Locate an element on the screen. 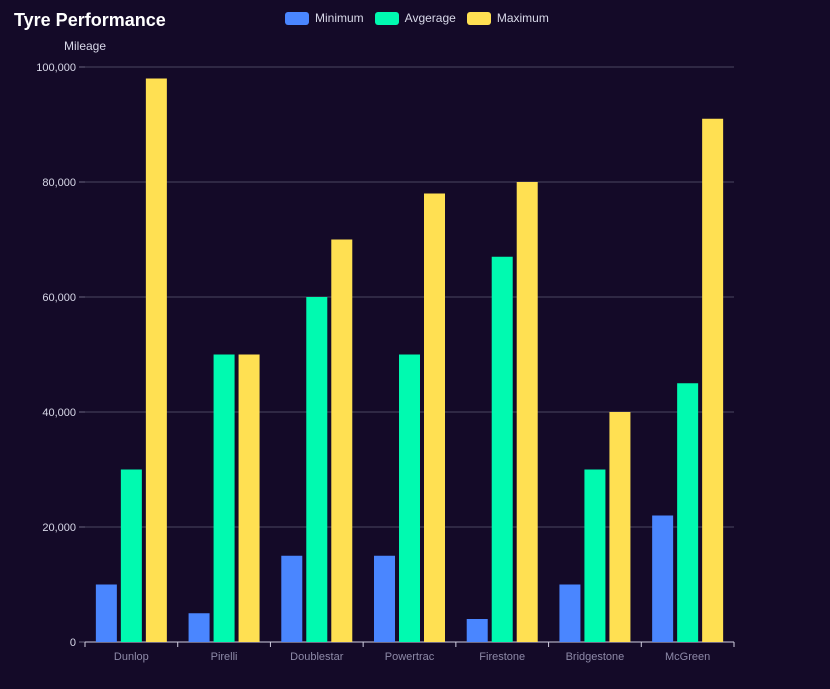  legend-label-average: Avgerage is located at coordinates (430, 18).